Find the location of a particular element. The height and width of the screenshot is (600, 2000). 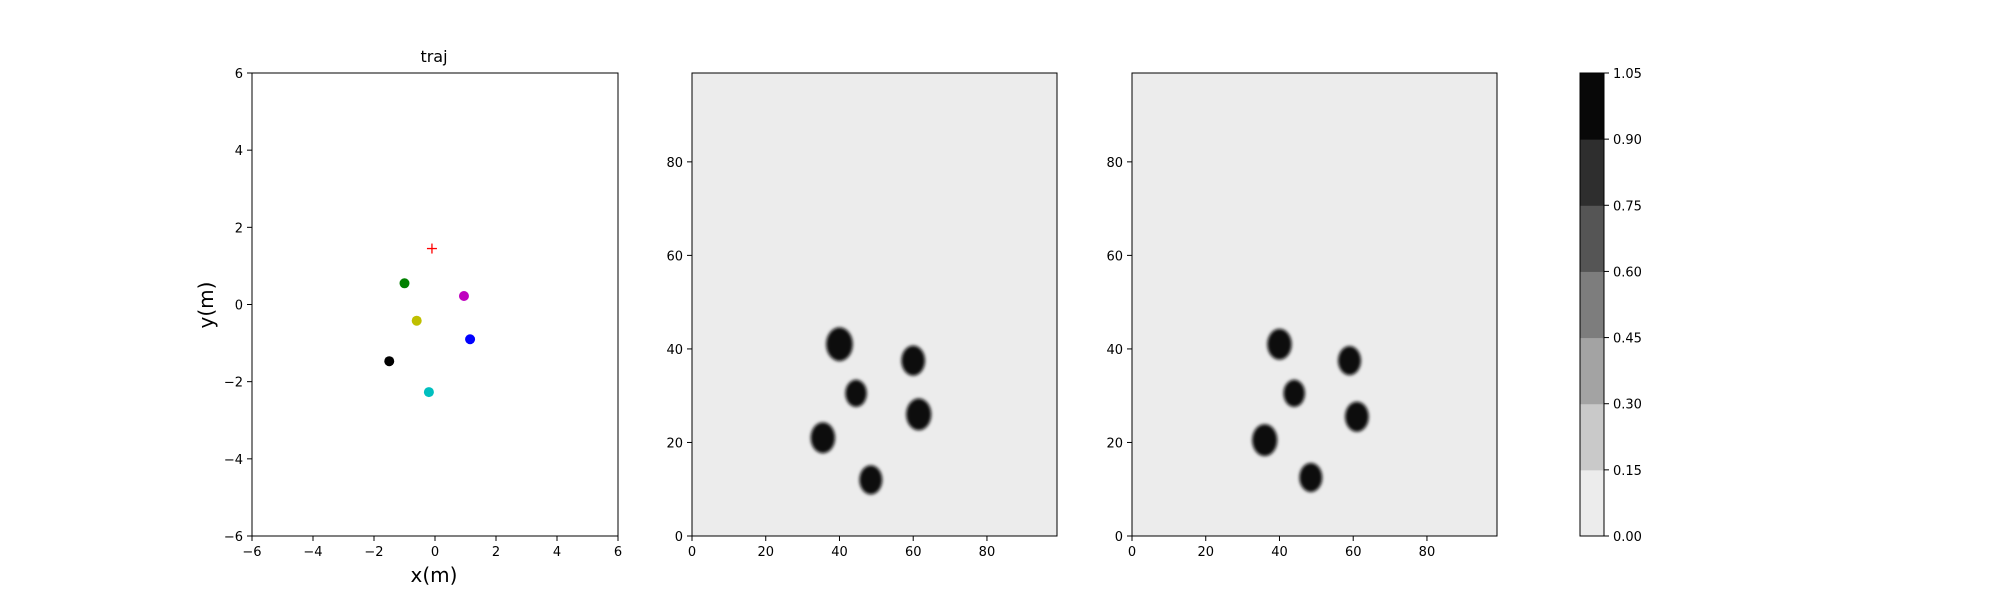

heatmap-1-y-ticks: 0 20 40 60 80 is located at coordinates (679, 350).